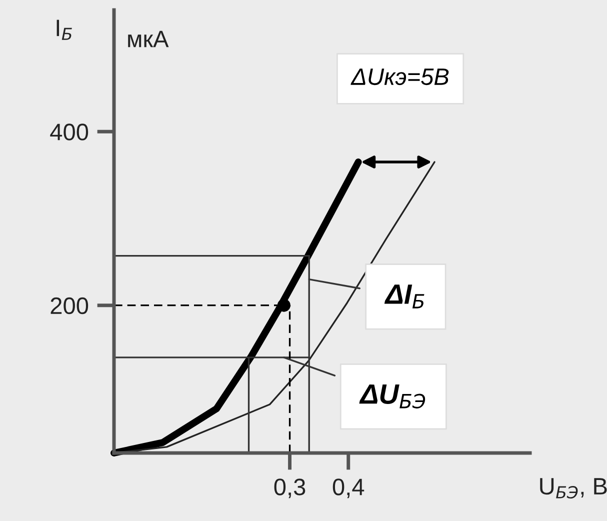 Image resolution: width=607 pixels, height=521 pixels. What do you see at coordinates (573, 488) in the screenshot?
I see `x-axis-title: U$_{БЭ}$, В` at bounding box center [573, 488].